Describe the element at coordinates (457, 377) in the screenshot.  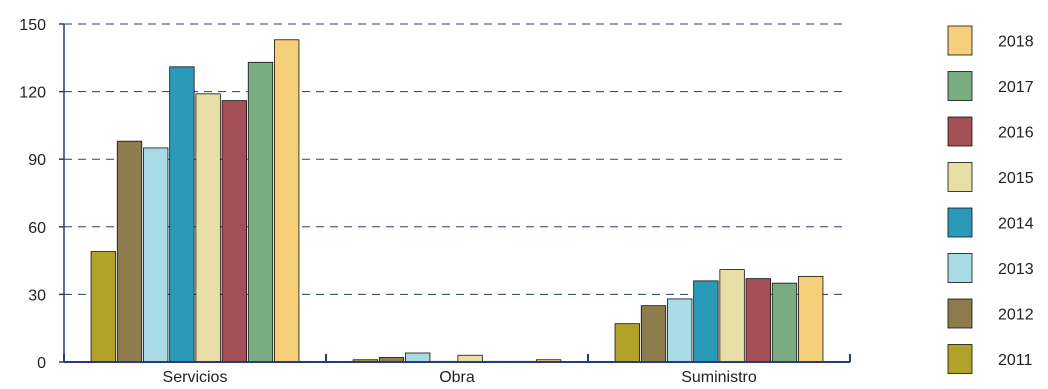
I see `x-category-label: Obra` at that location.